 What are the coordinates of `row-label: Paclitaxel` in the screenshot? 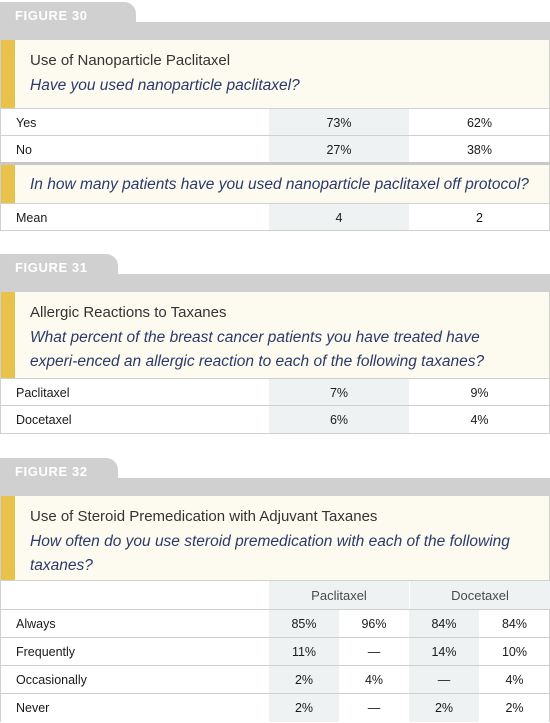 It's located at (43, 393).